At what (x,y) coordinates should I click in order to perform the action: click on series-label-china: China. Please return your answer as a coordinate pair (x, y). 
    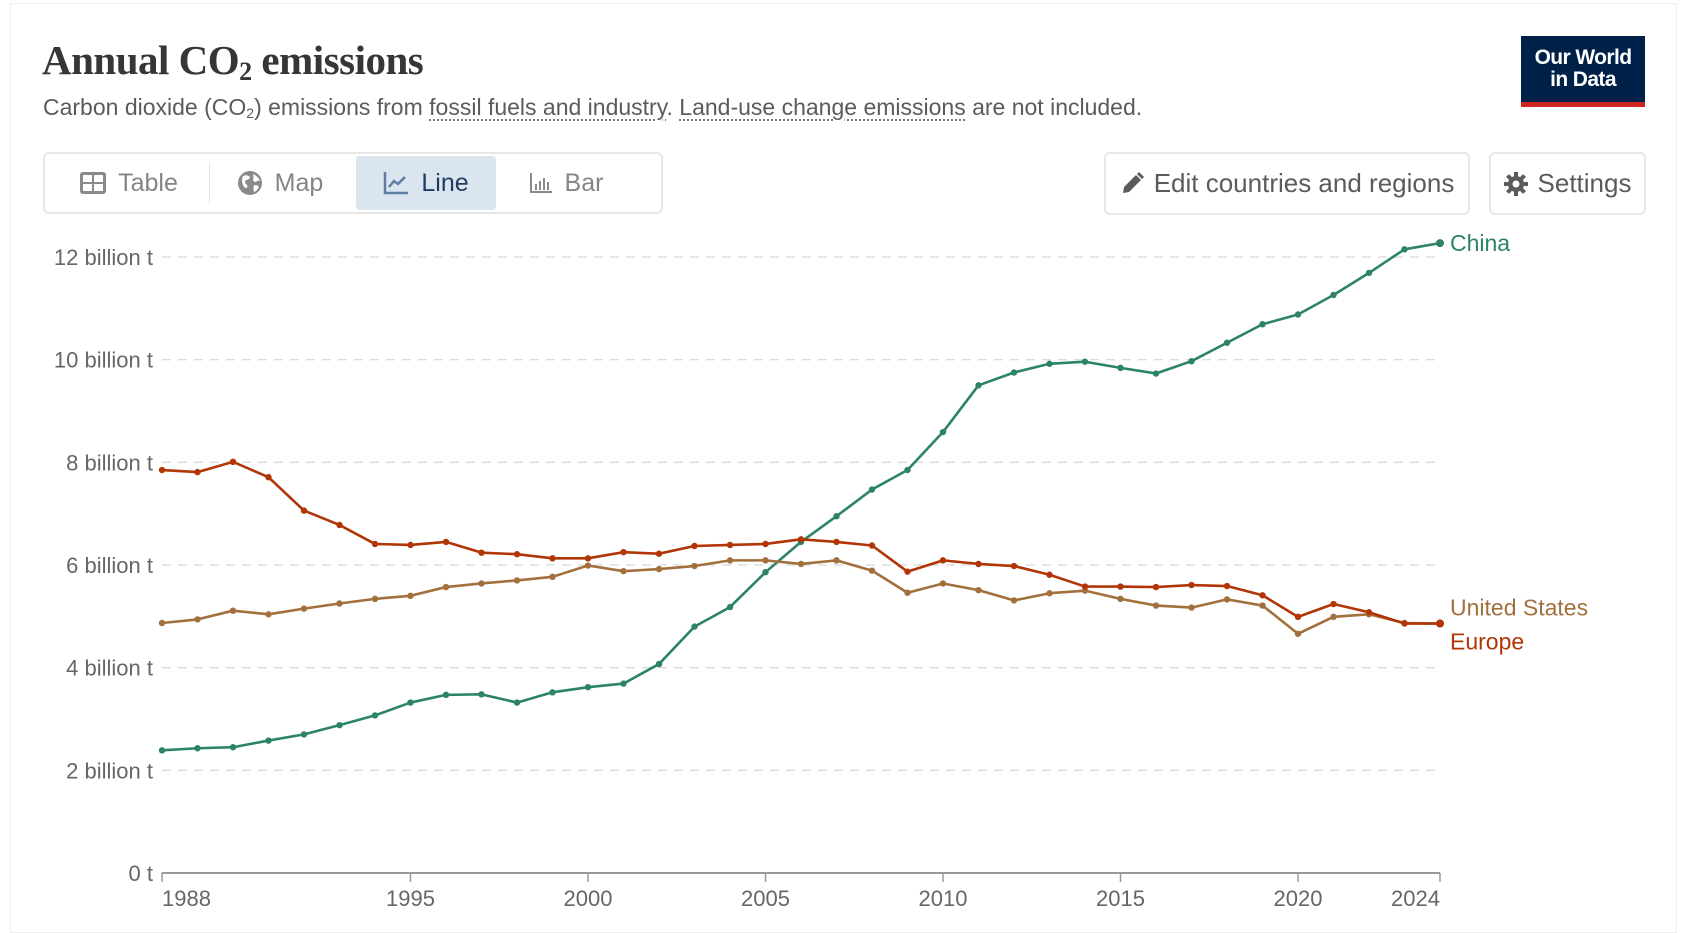
    Looking at the image, I should click on (1480, 243).